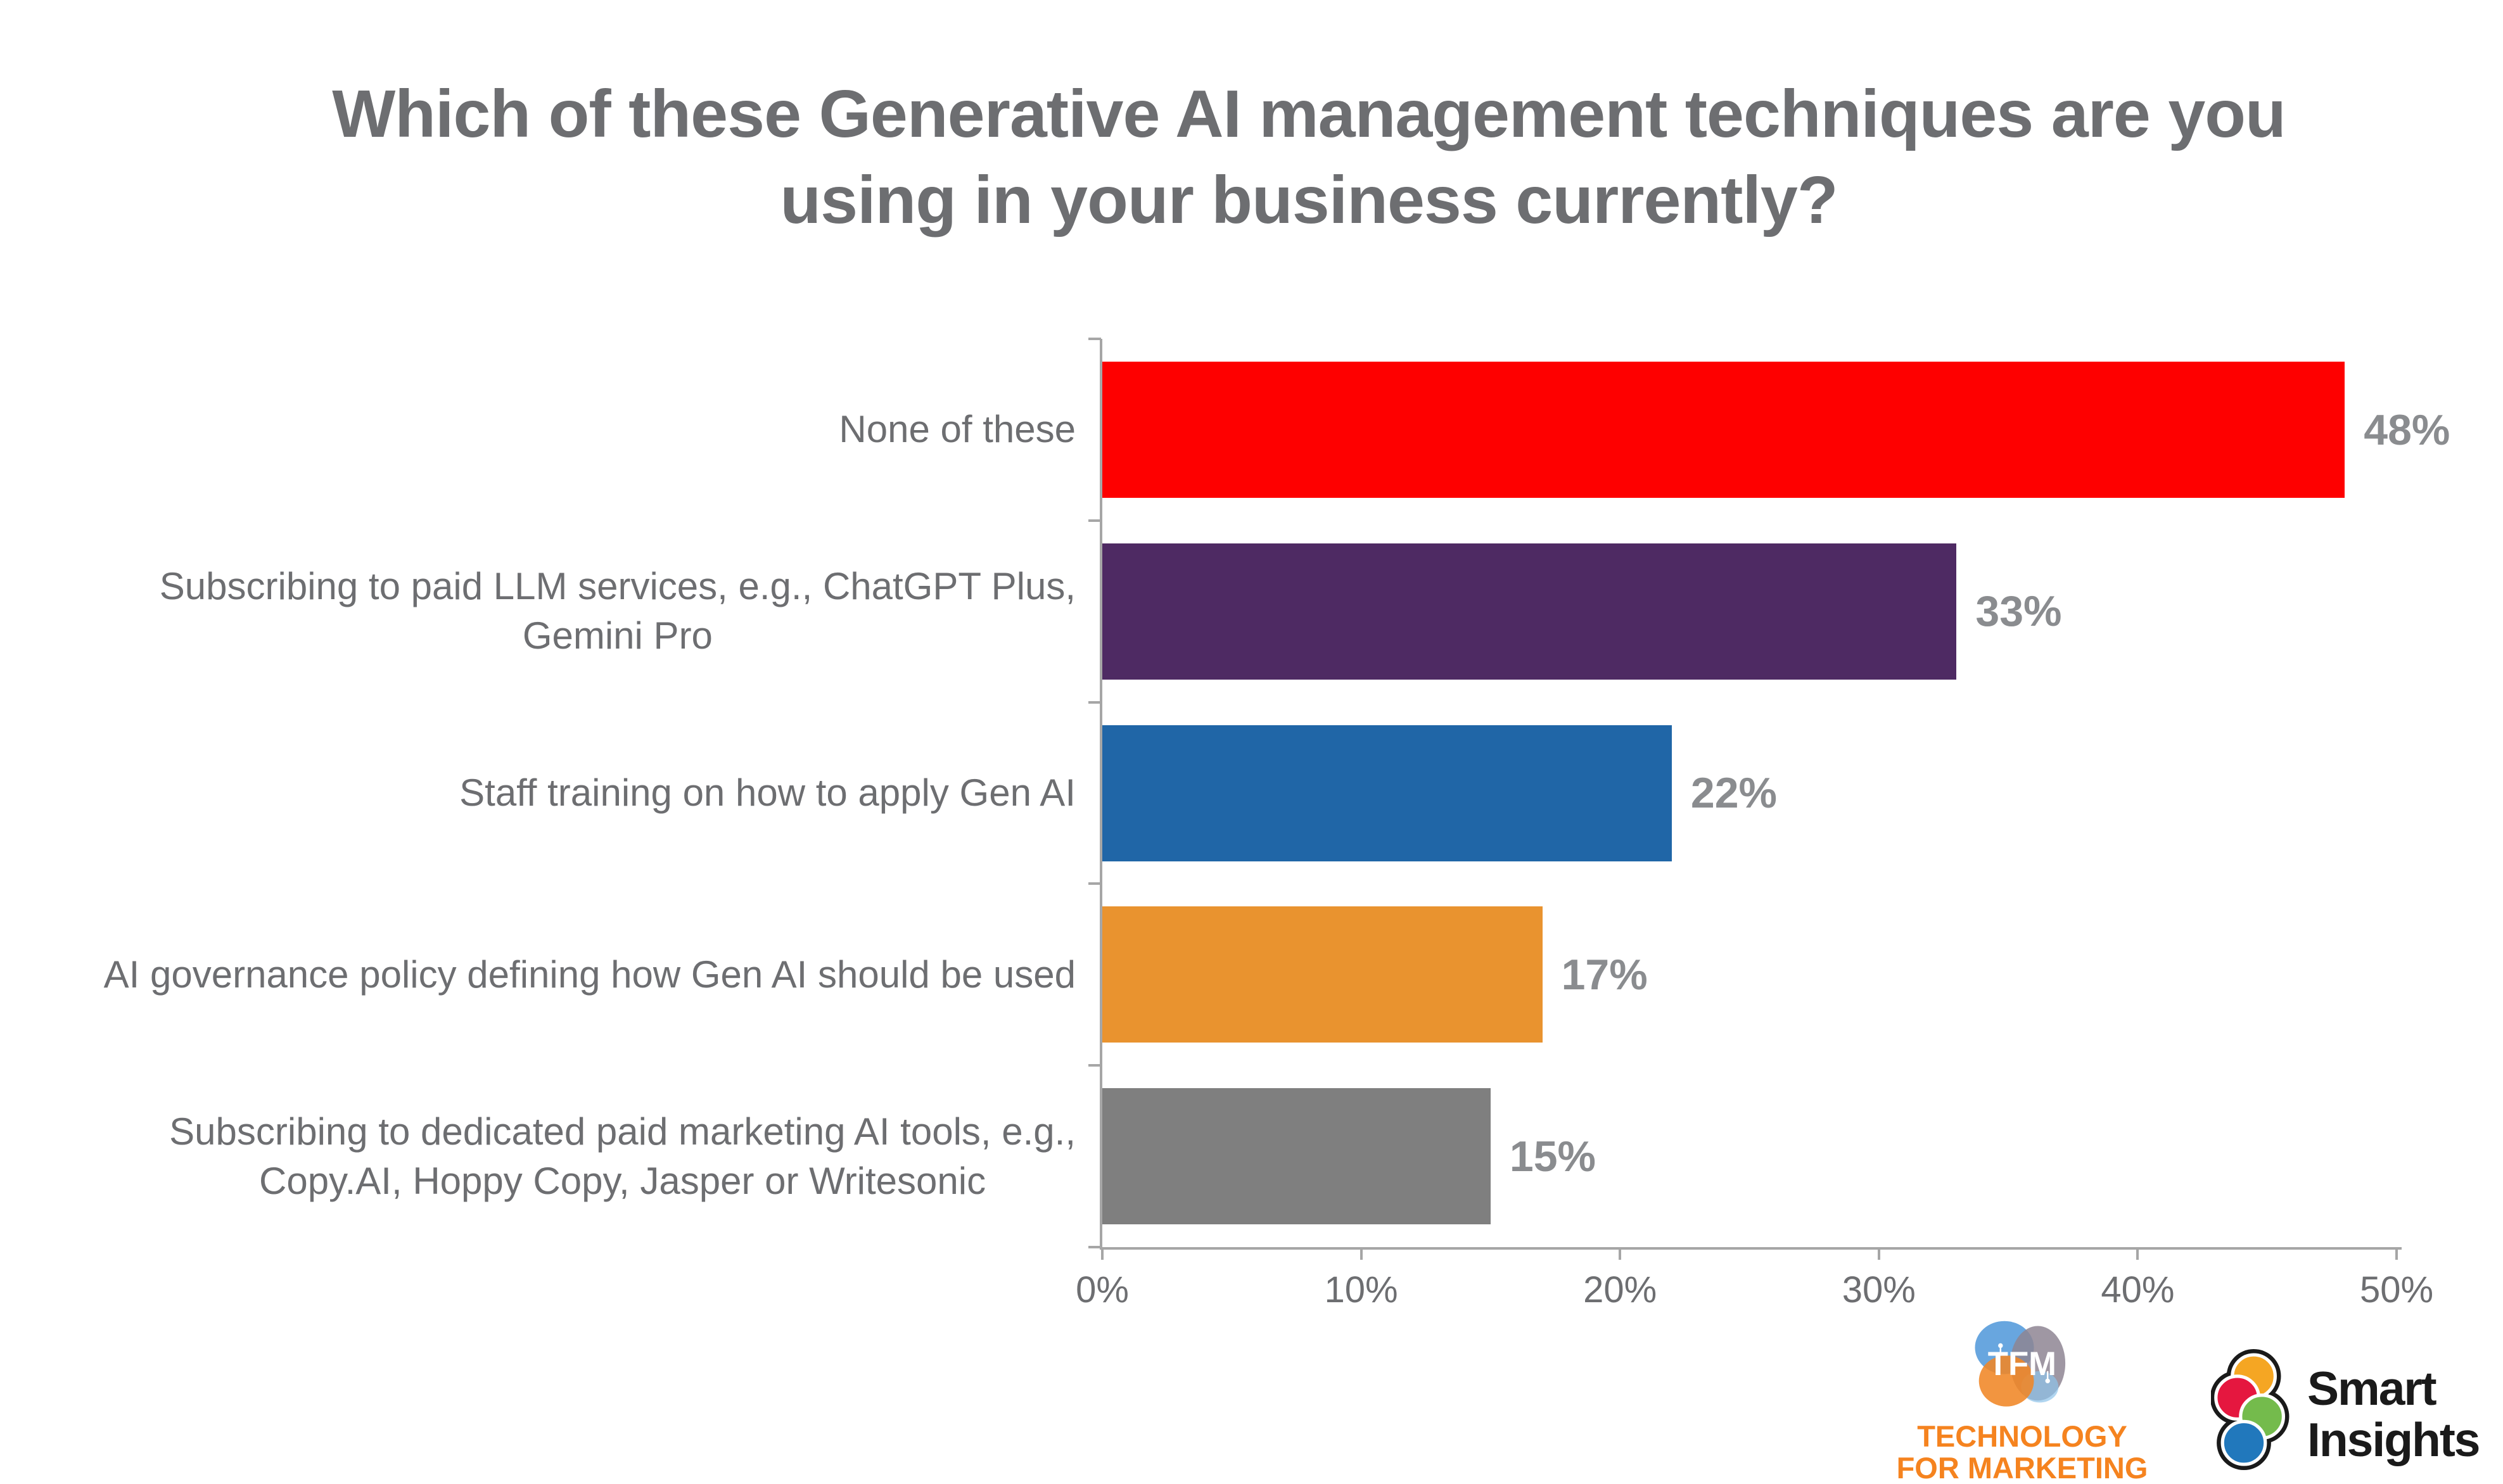 The height and width of the screenshot is (1484, 2503). Describe the element at coordinates (1361, 1289) in the screenshot. I see `value-axis-tick-label-1: 10%` at that location.